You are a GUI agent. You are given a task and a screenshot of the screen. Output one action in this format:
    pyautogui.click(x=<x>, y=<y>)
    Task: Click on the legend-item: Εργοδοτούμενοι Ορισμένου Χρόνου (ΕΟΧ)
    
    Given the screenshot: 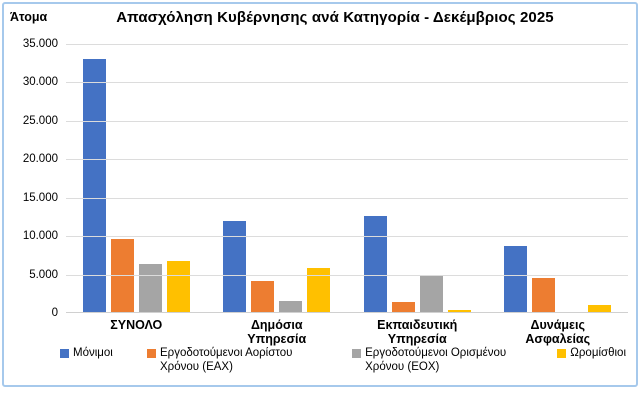 What is the action you would take?
    pyautogui.click(x=437, y=360)
    